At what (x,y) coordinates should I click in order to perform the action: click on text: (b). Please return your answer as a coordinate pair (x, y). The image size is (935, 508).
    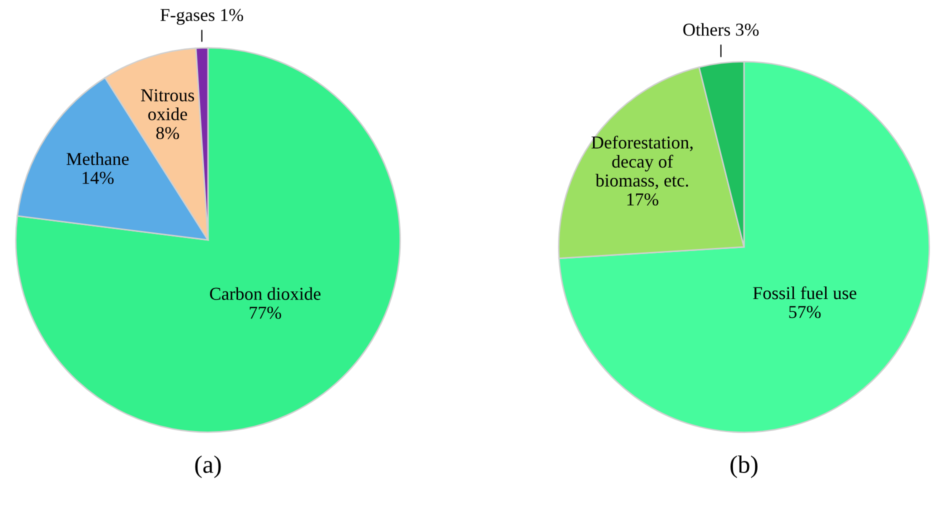
    Looking at the image, I should click on (744, 466).